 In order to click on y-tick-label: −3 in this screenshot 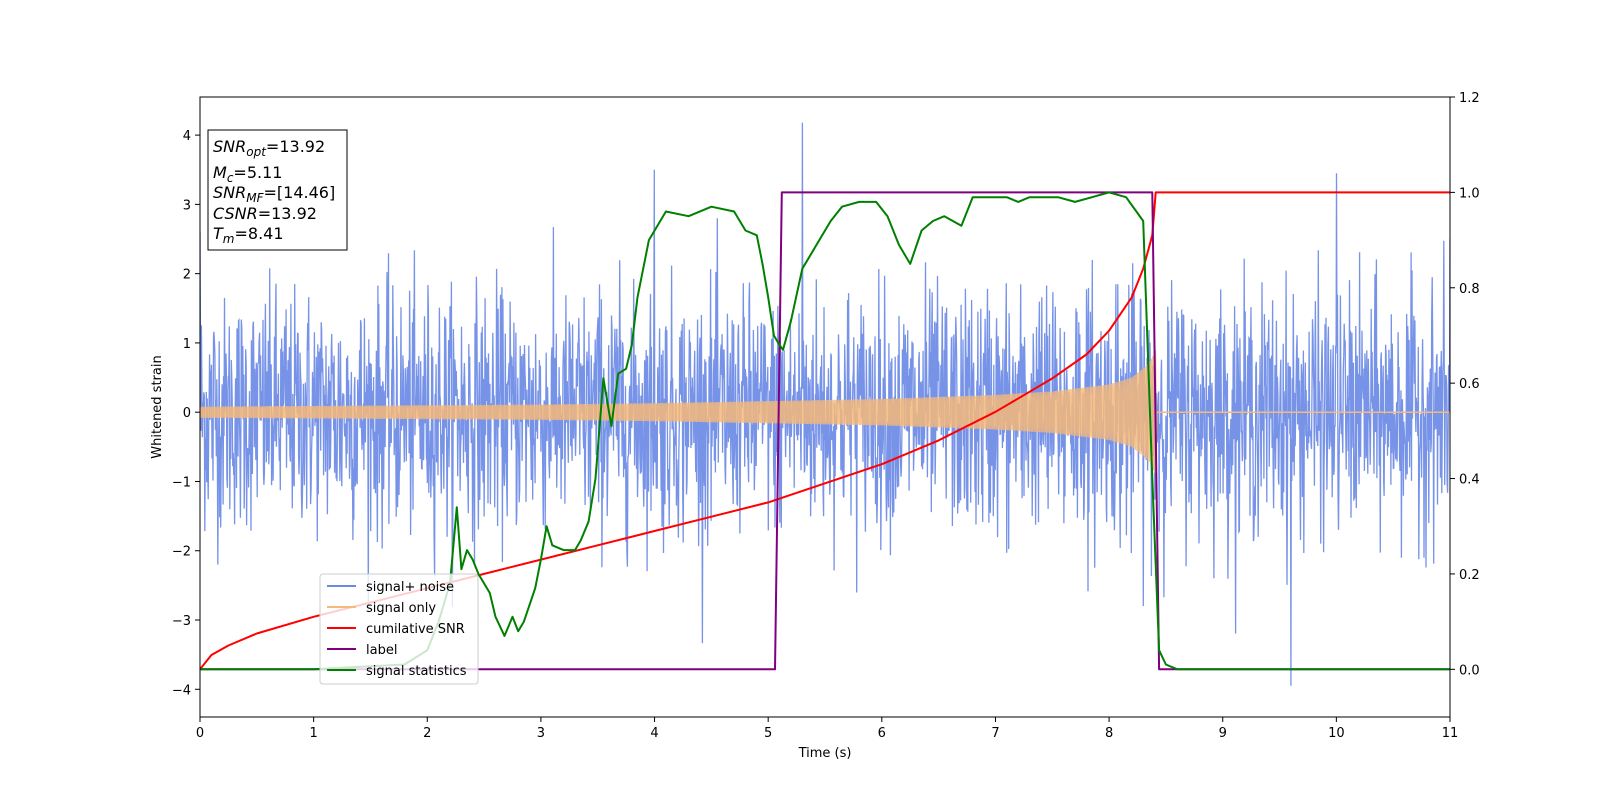, I will do `click(181, 621)`.